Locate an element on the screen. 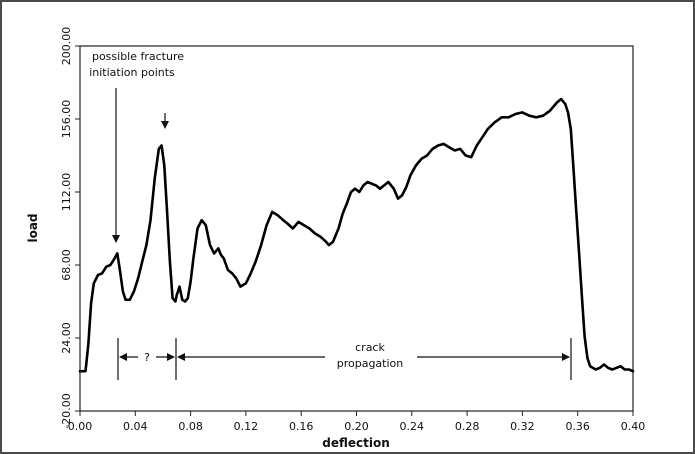 This screenshot has height=454, width=695. x-tick-label: 0.00 is located at coordinates (80, 426).